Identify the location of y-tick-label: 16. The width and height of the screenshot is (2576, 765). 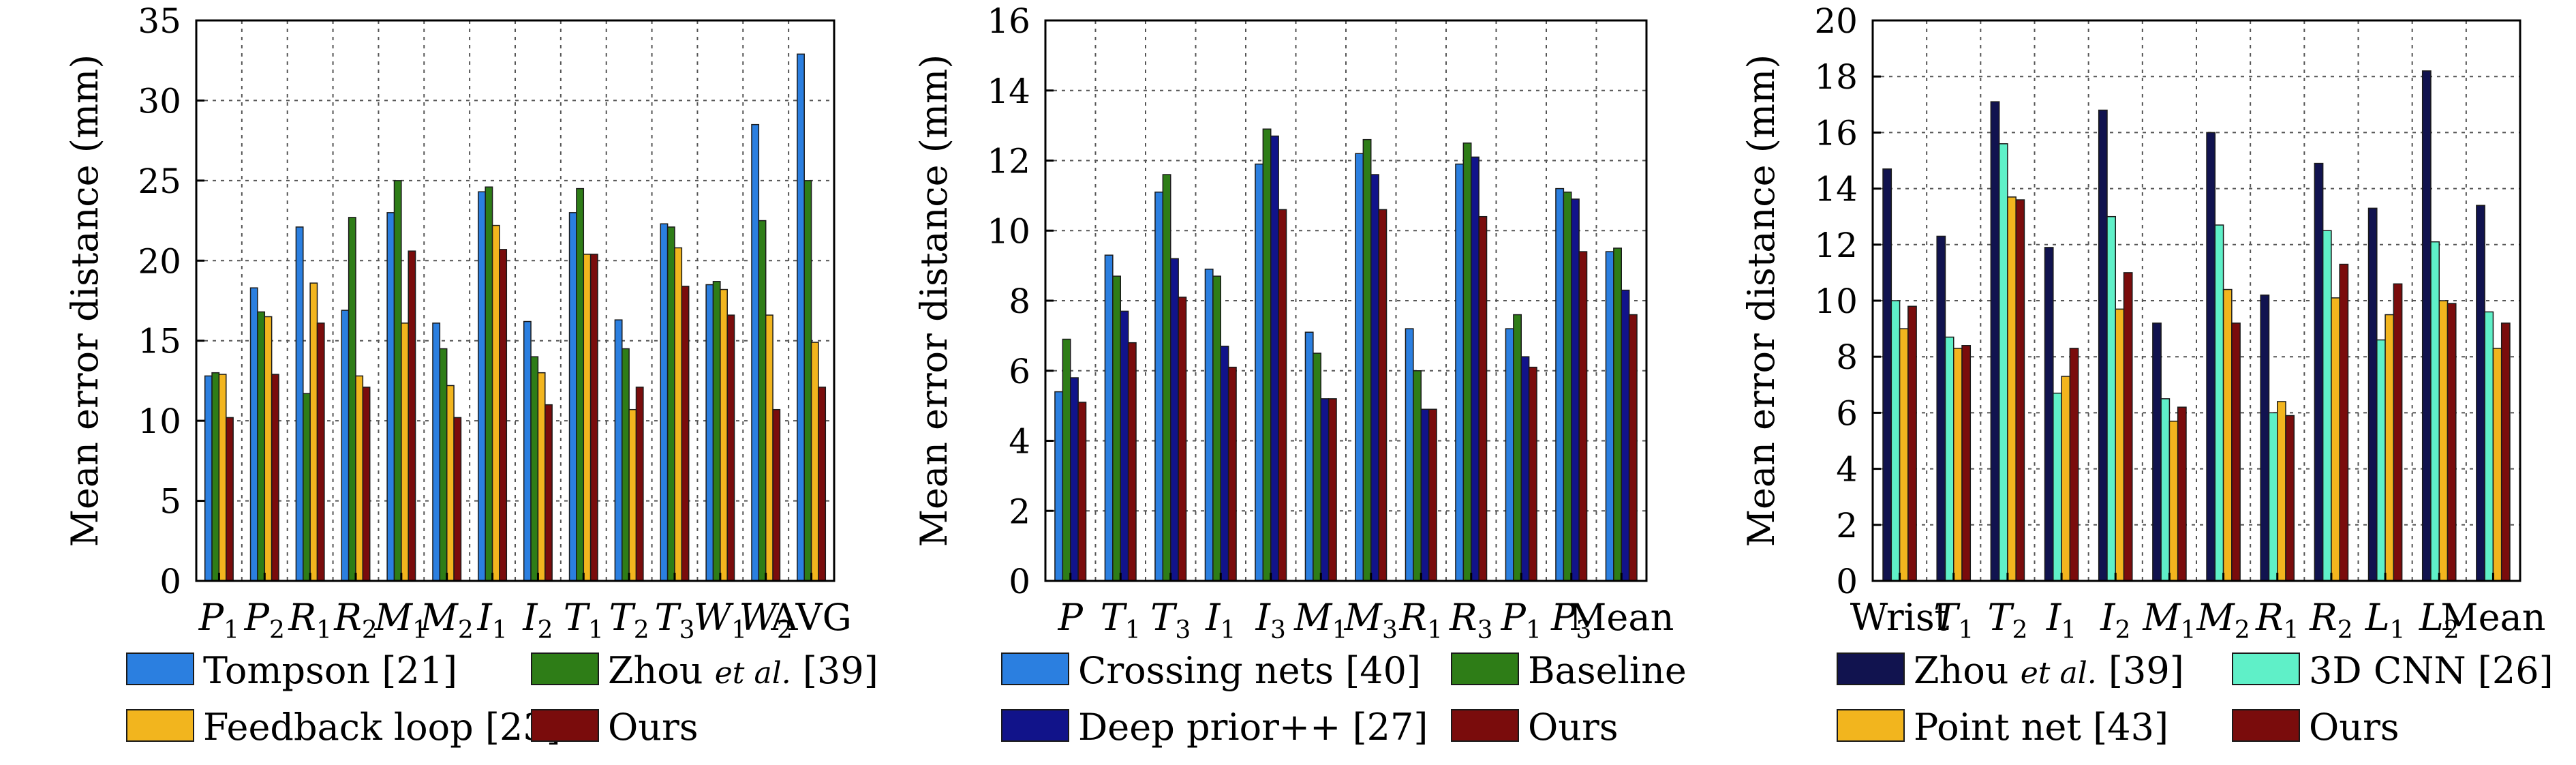
(1009, 21).